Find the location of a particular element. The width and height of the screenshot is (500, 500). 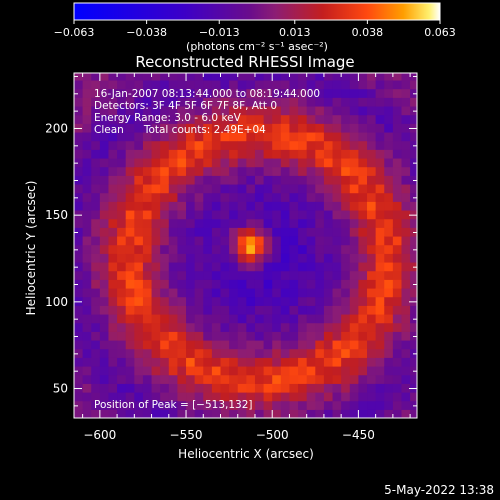

colorbar-tick-label: −0.038 is located at coordinates (146, 32).